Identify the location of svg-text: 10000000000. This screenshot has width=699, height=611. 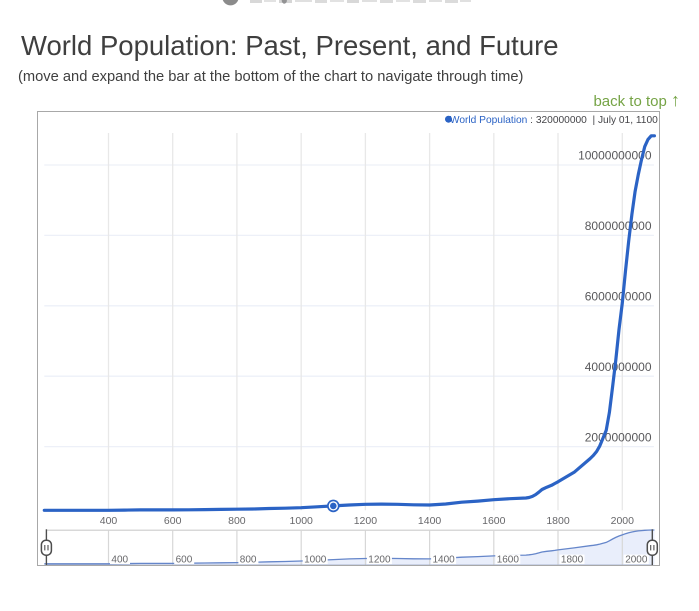
(615, 156).